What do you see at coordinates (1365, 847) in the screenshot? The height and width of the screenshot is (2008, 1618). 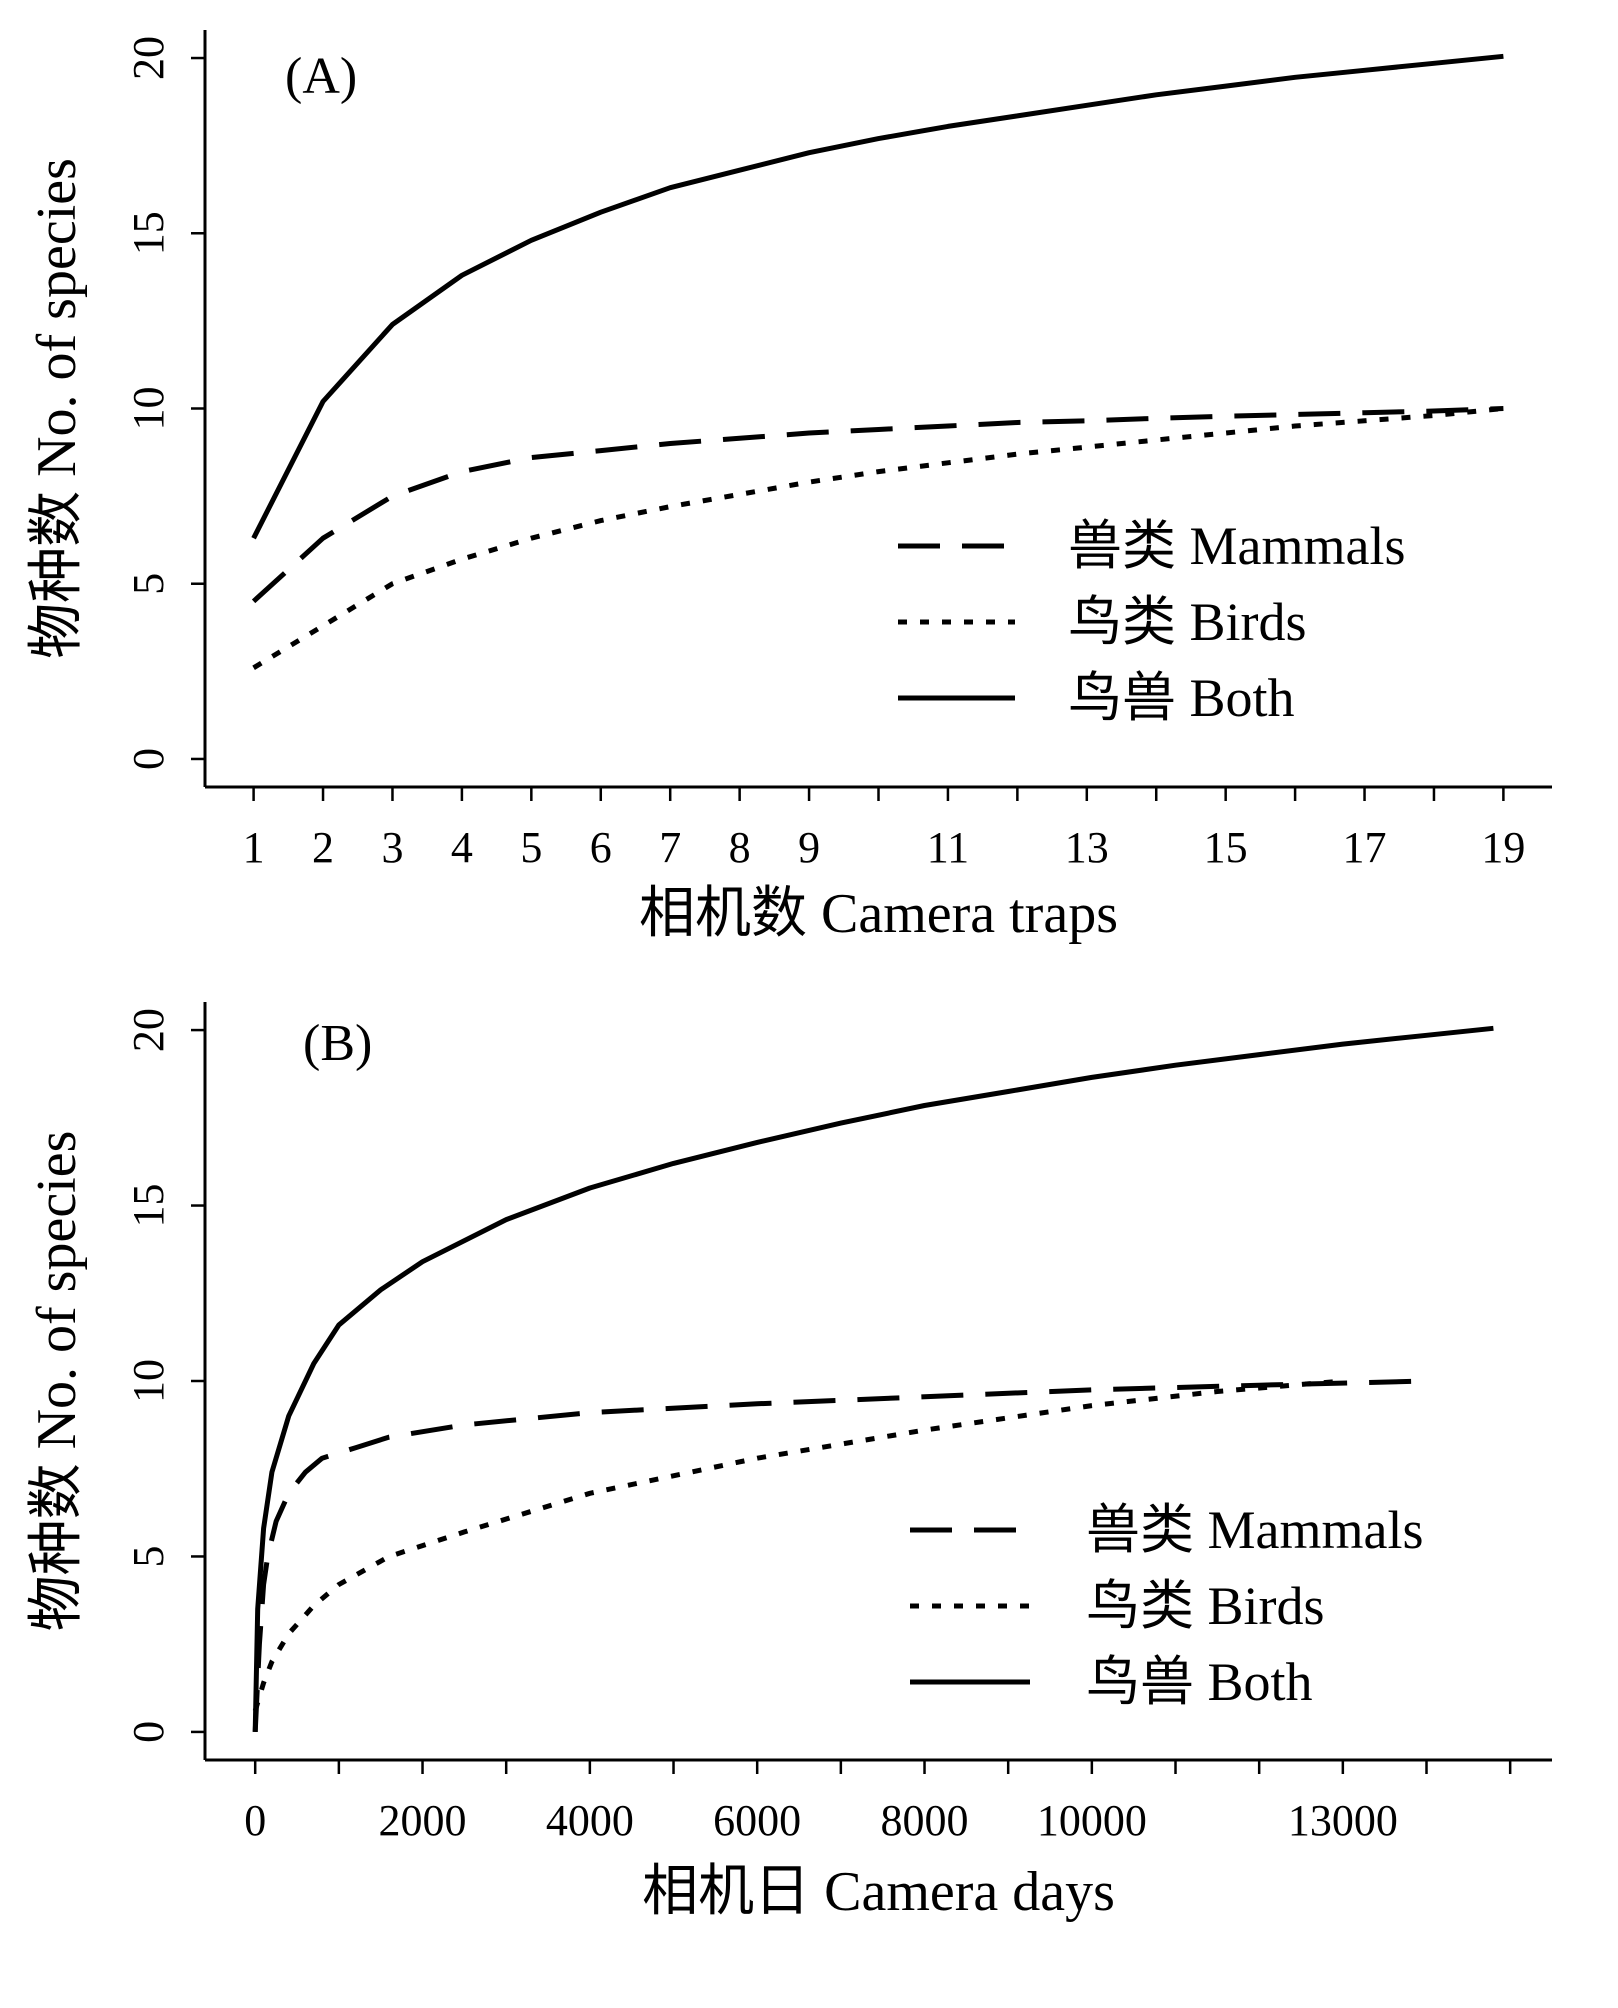 I see `x-tick-label: 17` at bounding box center [1365, 847].